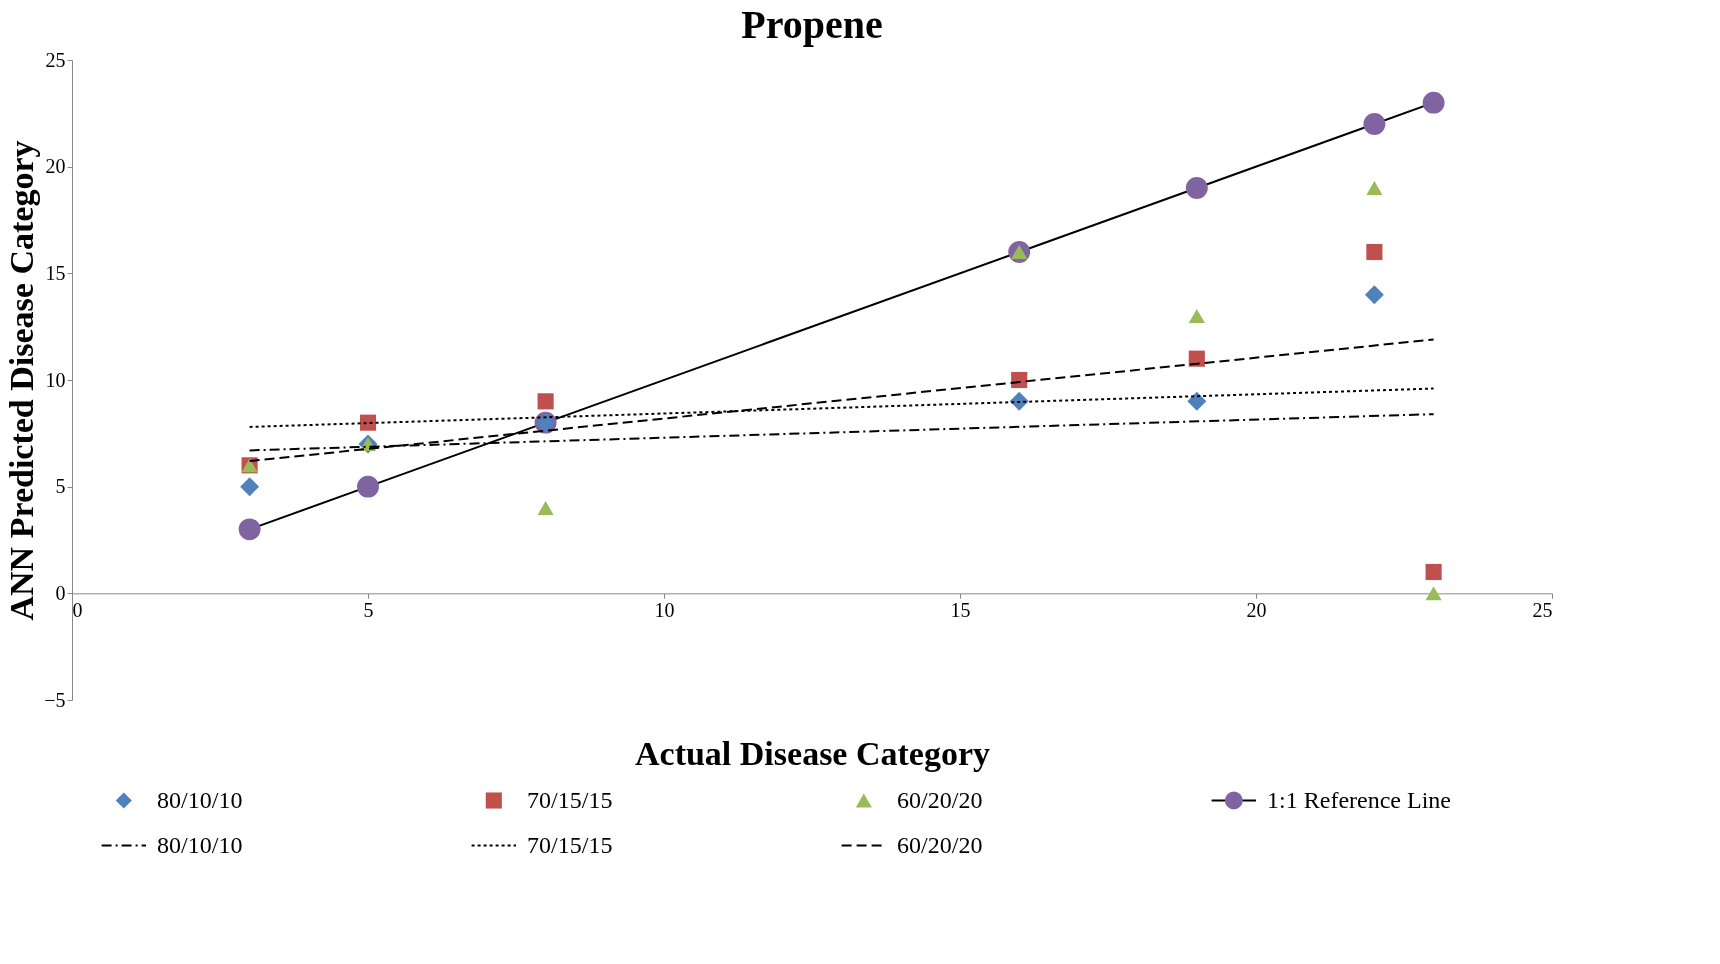 This screenshot has width=1720, height=964. Describe the element at coordinates (55, 272) in the screenshot. I see `y-tick-label: 15` at that location.